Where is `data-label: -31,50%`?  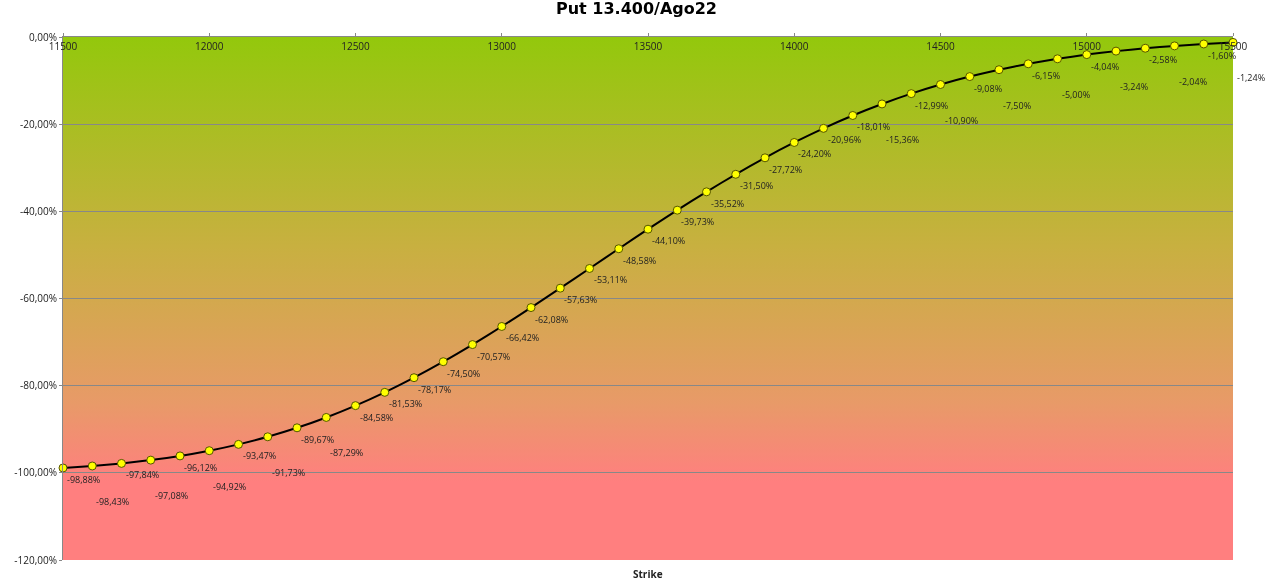
data-label: -31,50% is located at coordinates (757, 185).